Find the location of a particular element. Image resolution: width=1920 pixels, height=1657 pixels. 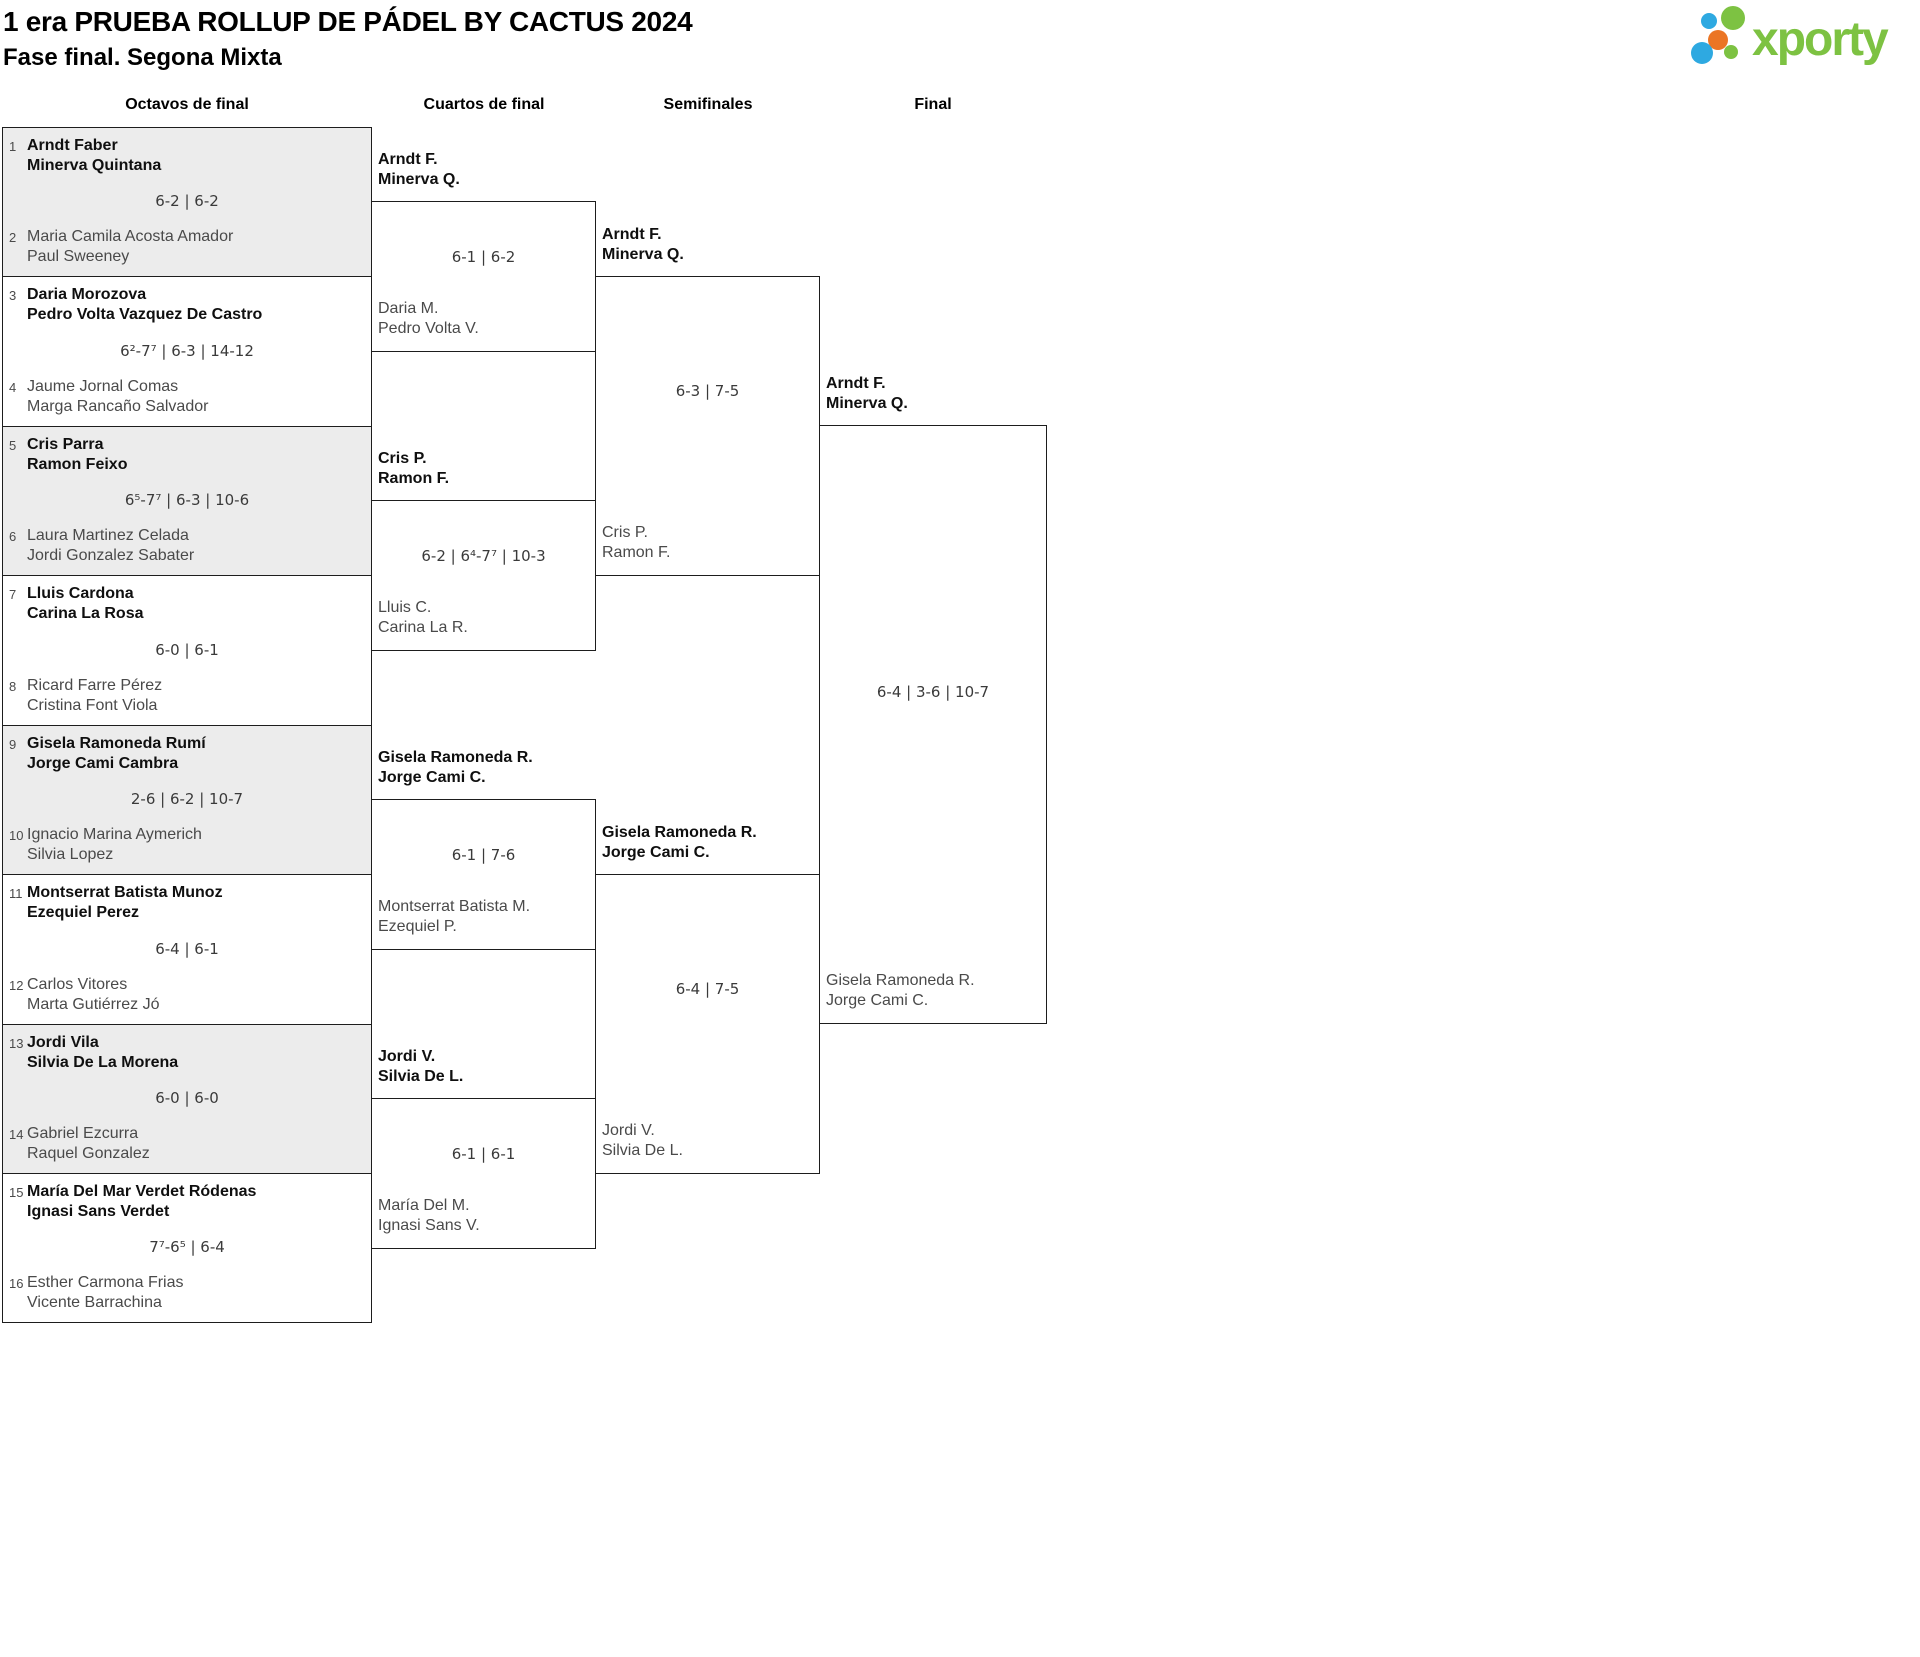

team-entry: Daria M. Pedro Volta V. is located at coordinates (428, 319).